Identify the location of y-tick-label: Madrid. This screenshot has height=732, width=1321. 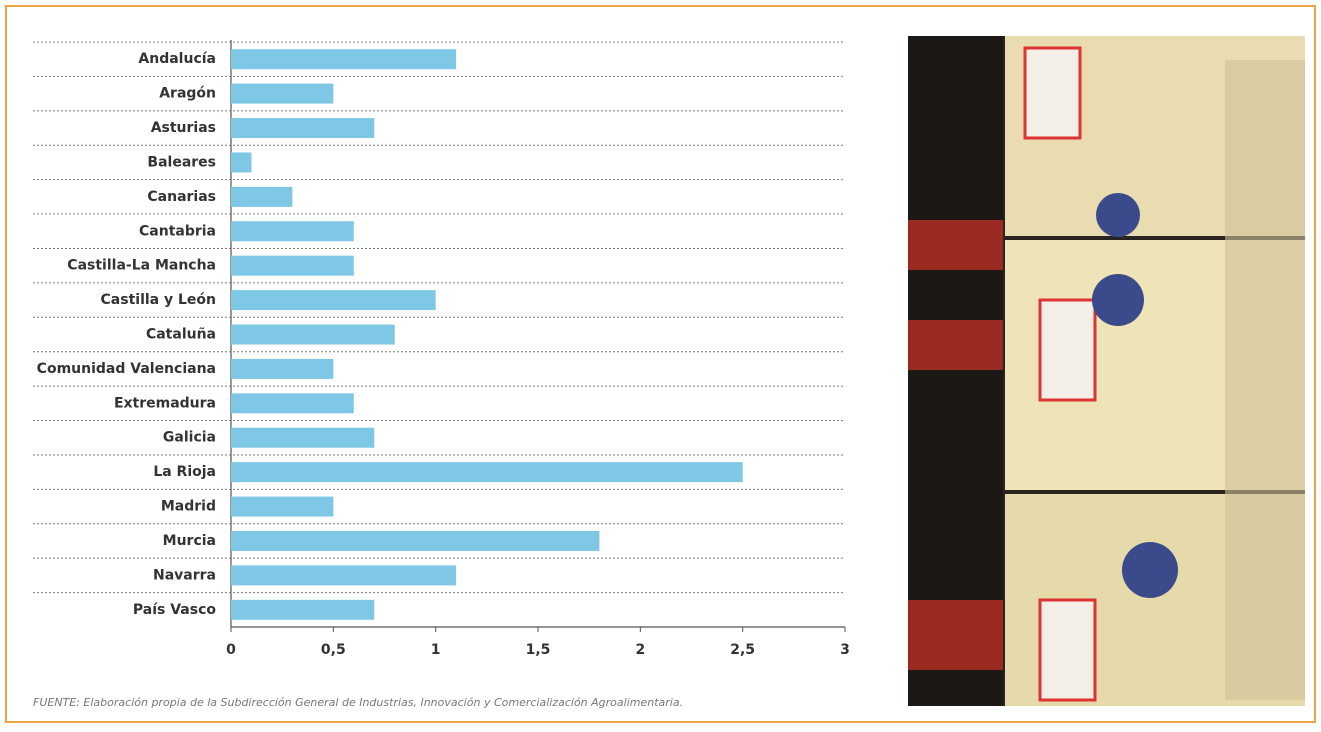
(188, 507).